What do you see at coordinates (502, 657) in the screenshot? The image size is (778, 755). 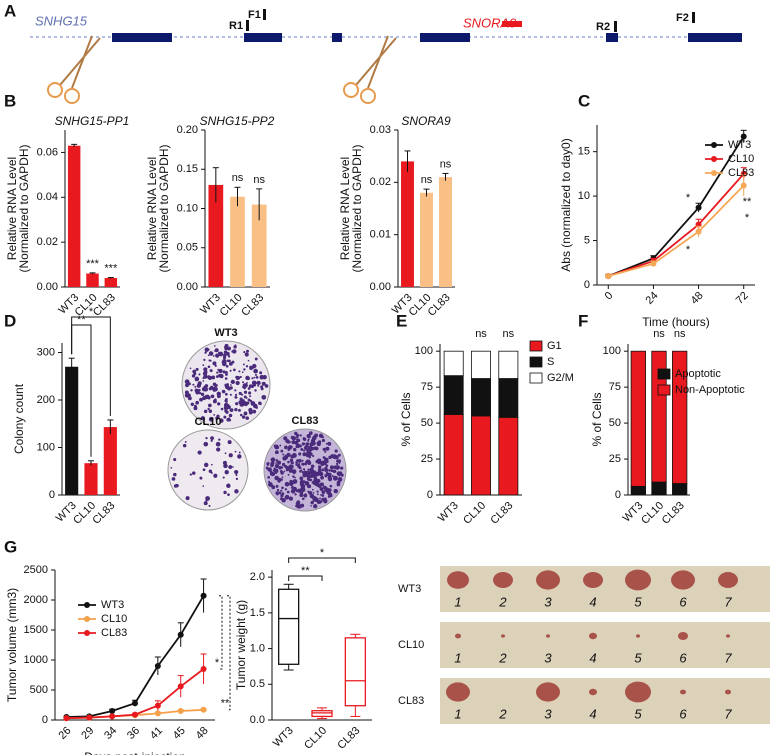 I see `tumor-number: 2` at bounding box center [502, 657].